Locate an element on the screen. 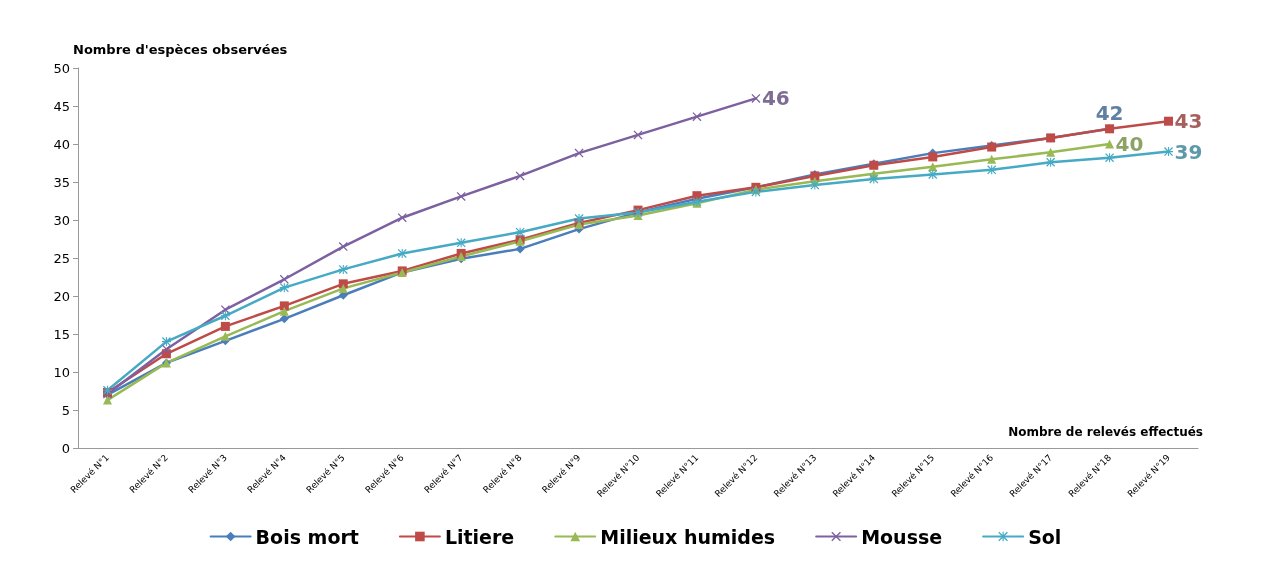 Image resolution: width=1271 pixels, height=561 pixels. y-tick-label: 40 is located at coordinates (61, 144).